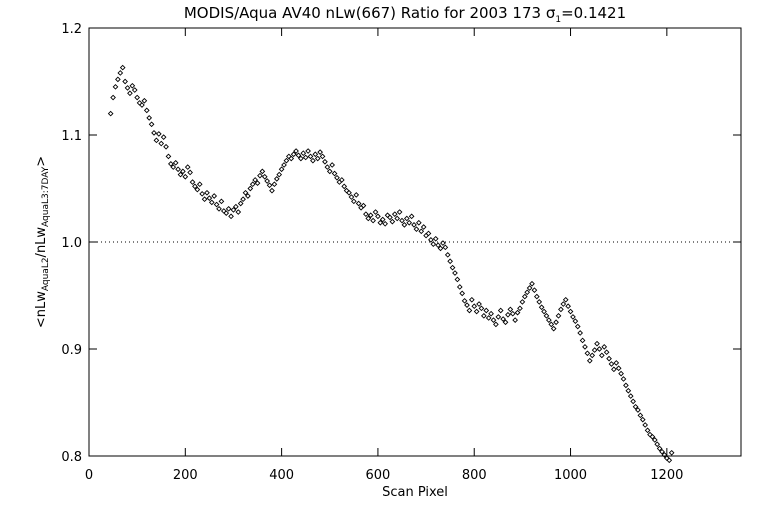 This screenshot has width=768, height=512. Describe the element at coordinates (71, 457) in the screenshot. I see `y-tick-label: 0.8` at that location.